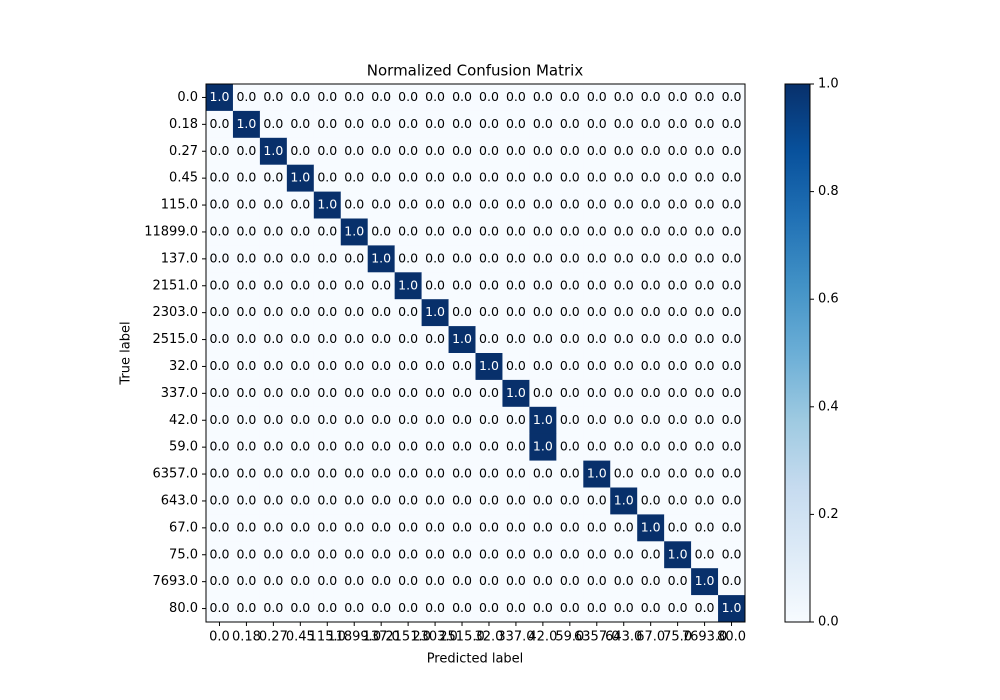 The height and width of the screenshot is (700, 1000). Describe the element at coordinates (300, 637) in the screenshot. I see `x-tick-label: 0.45` at that location.